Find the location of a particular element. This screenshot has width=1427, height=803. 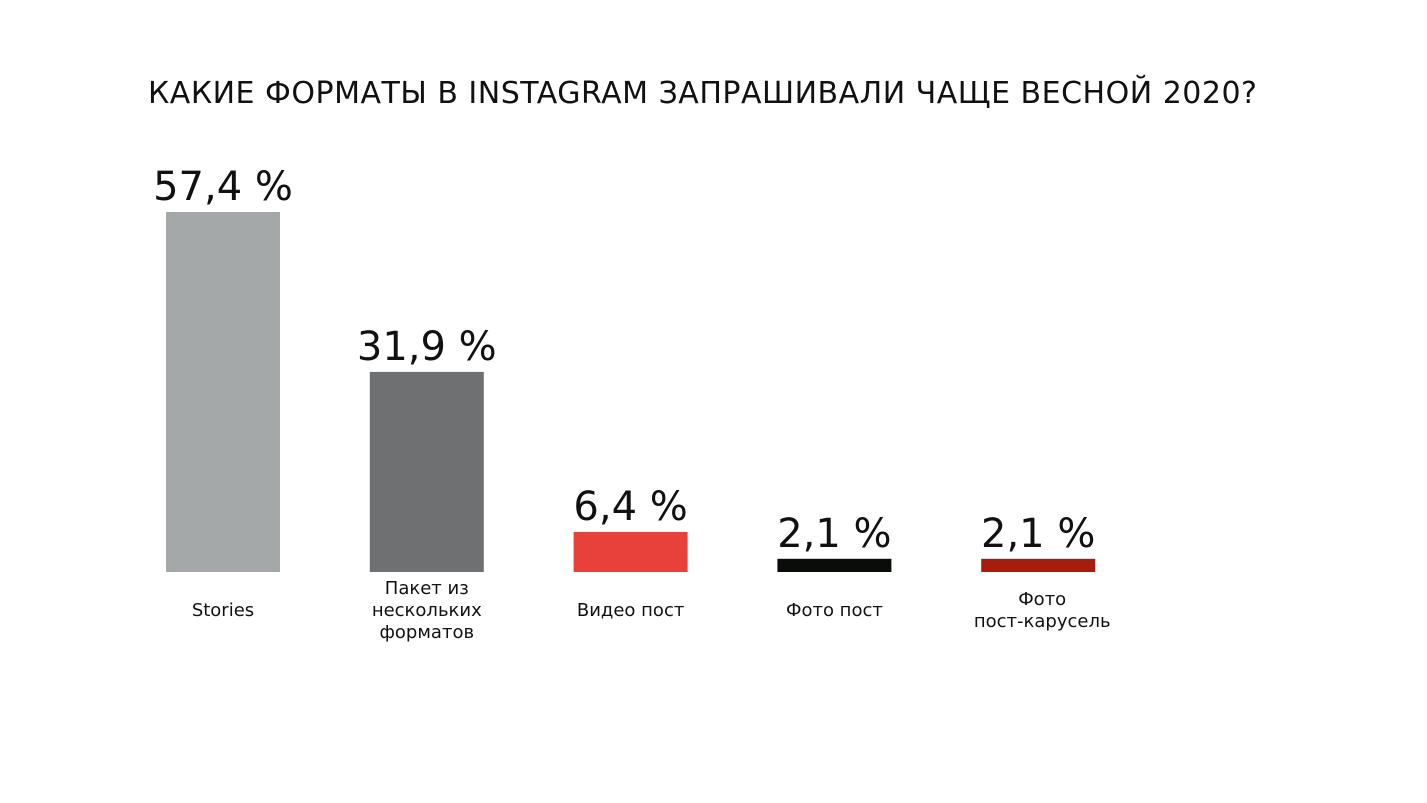

category-label-5: Фото пост-карусель is located at coordinates (1042, 610).